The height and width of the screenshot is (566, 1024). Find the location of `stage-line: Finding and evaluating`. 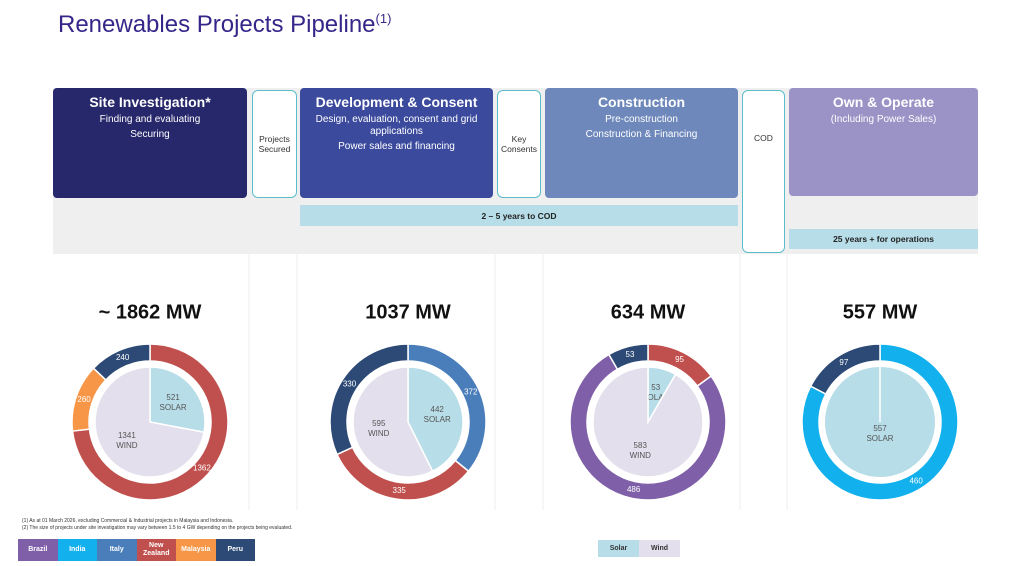

stage-line: Finding and evaluating is located at coordinates (150, 119).